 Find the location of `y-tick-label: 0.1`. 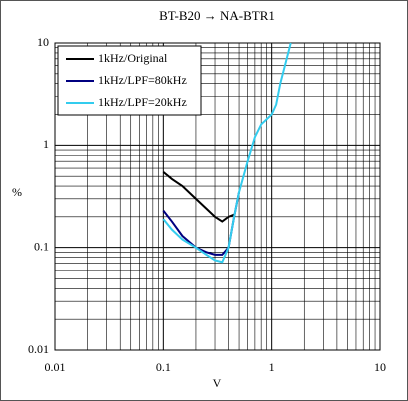

y-tick-label: 0.1 is located at coordinates (41, 246).